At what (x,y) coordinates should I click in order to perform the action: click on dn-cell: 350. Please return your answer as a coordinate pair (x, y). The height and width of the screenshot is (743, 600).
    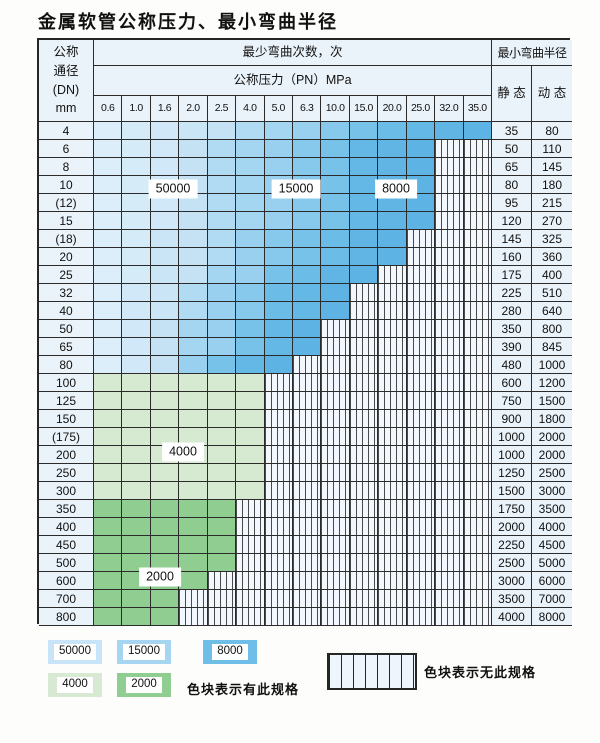
    Looking at the image, I should click on (66, 509).